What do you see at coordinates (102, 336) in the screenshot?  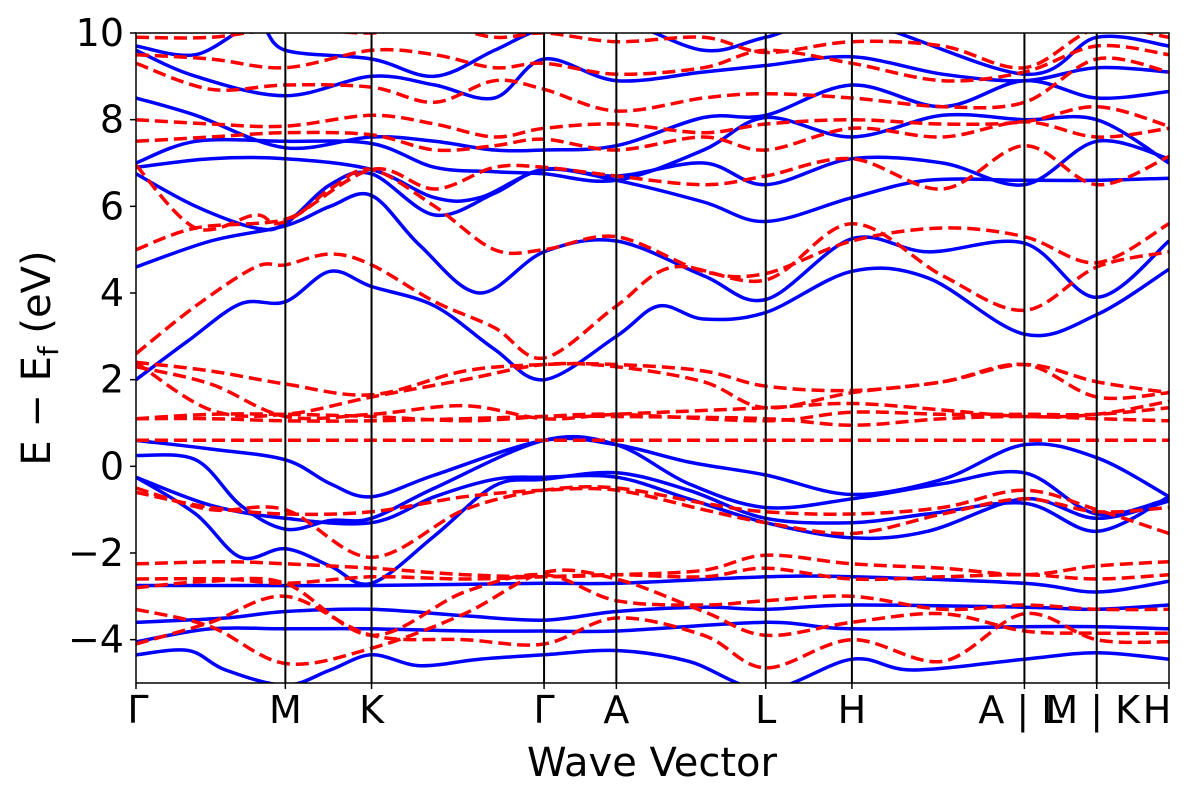 I see `y-axis-ticks: −4 −2 0 2 4 6 8 10` at bounding box center [102, 336].